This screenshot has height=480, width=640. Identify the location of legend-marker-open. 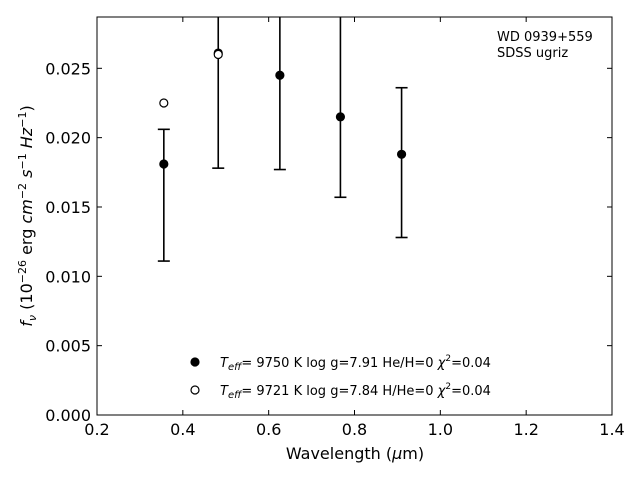
(195, 390).